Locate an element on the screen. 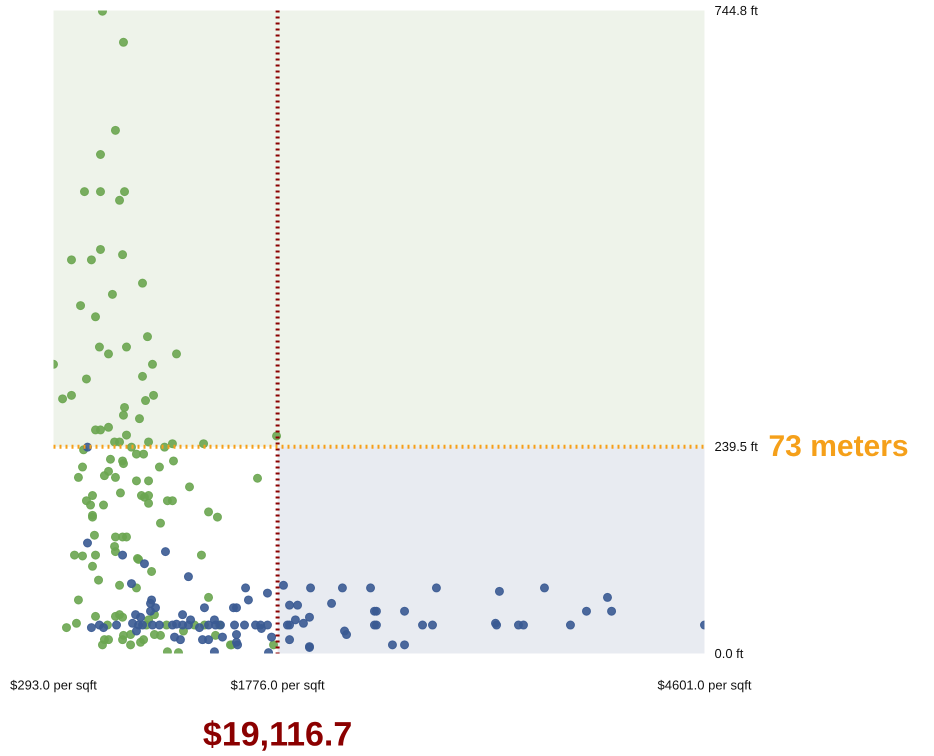 This screenshot has width=934, height=756. x-tick-label: $293.0 per sqft is located at coordinates (54, 685).